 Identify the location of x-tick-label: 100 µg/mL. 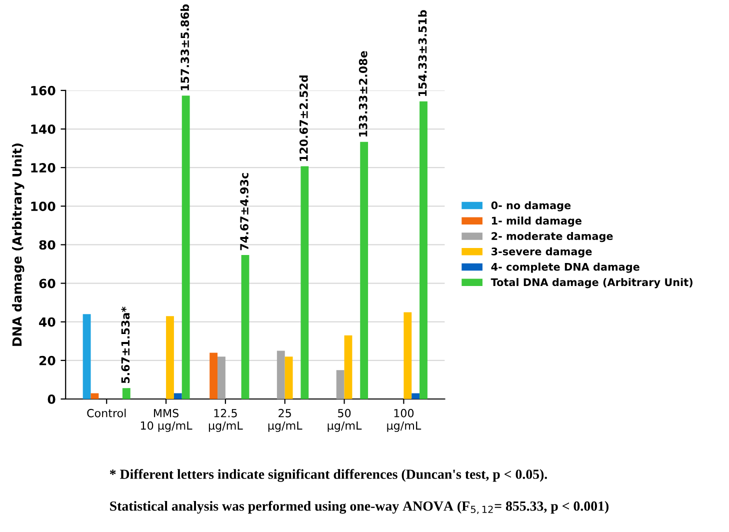
(404, 420).